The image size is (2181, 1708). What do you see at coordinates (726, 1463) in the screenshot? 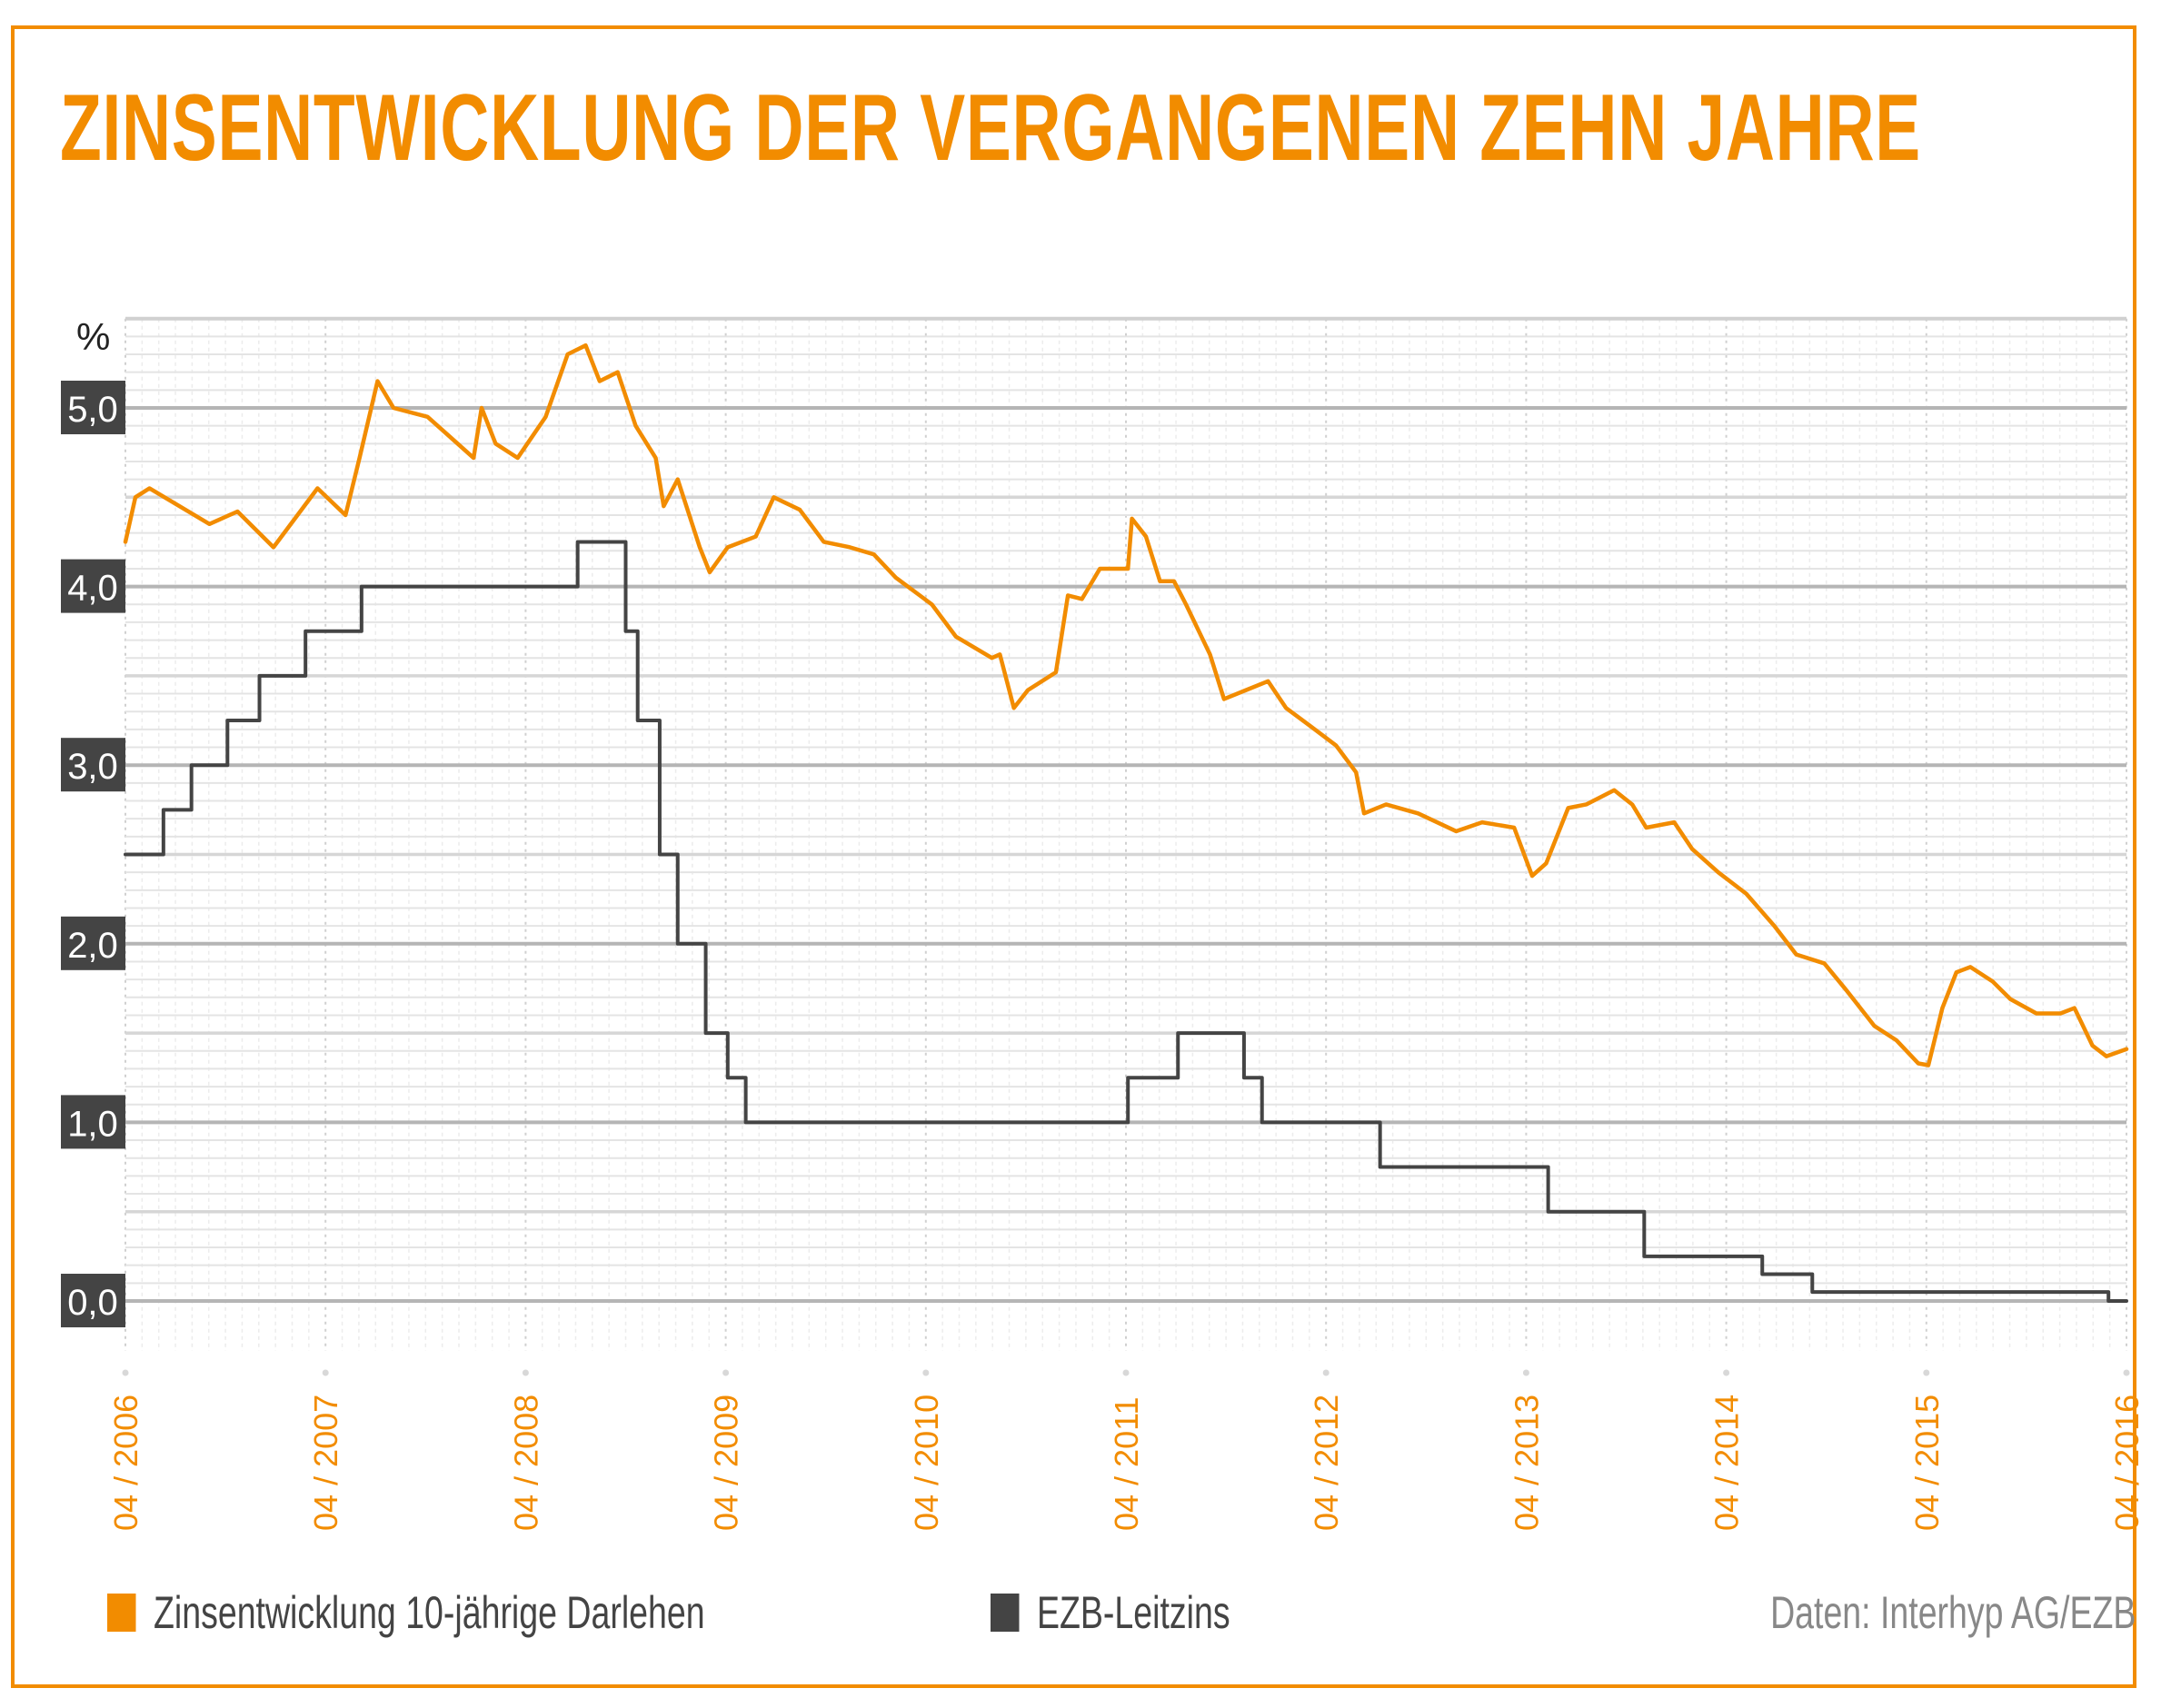
I see `x-tick-label: 04 / 2009` at bounding box center [726, 1463].